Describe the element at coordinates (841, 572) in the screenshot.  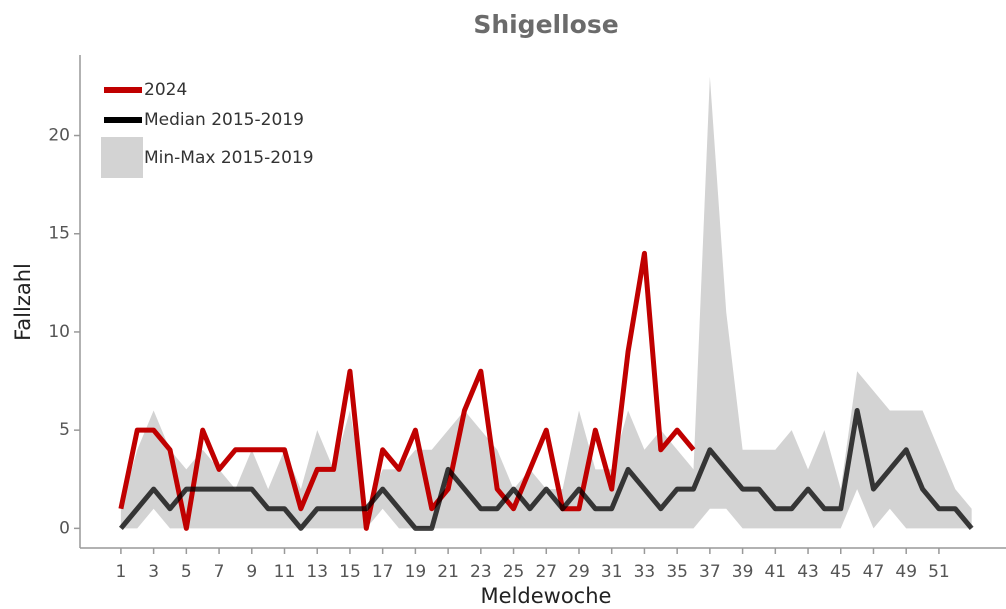
I see `x-tick-label: 45` at that location.